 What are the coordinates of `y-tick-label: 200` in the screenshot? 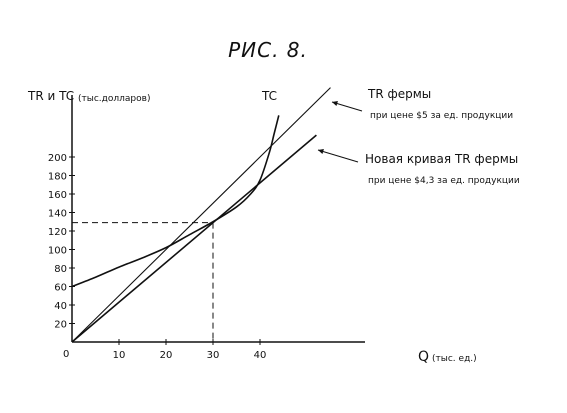 It's located at (57, 158).